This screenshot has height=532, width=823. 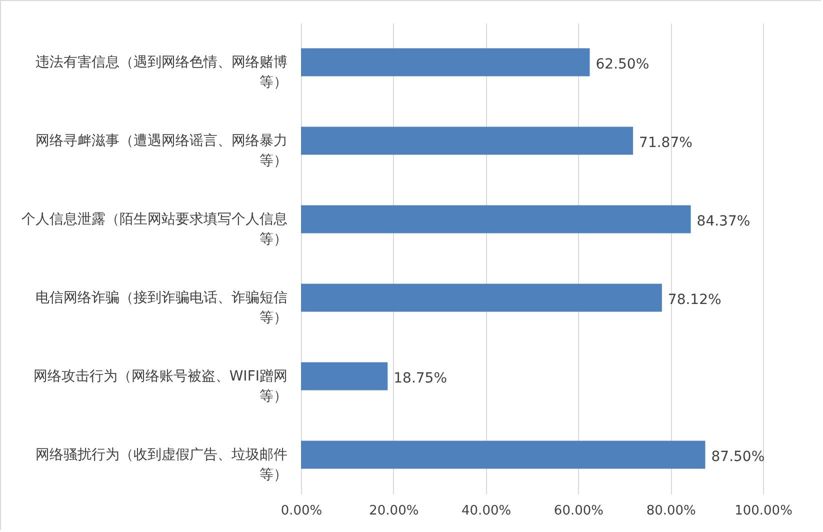 I want to click on y-tick-label: 网络攻击行为（网络账号被盗、WIFI蹭网等）, so click(x=160, y=386).